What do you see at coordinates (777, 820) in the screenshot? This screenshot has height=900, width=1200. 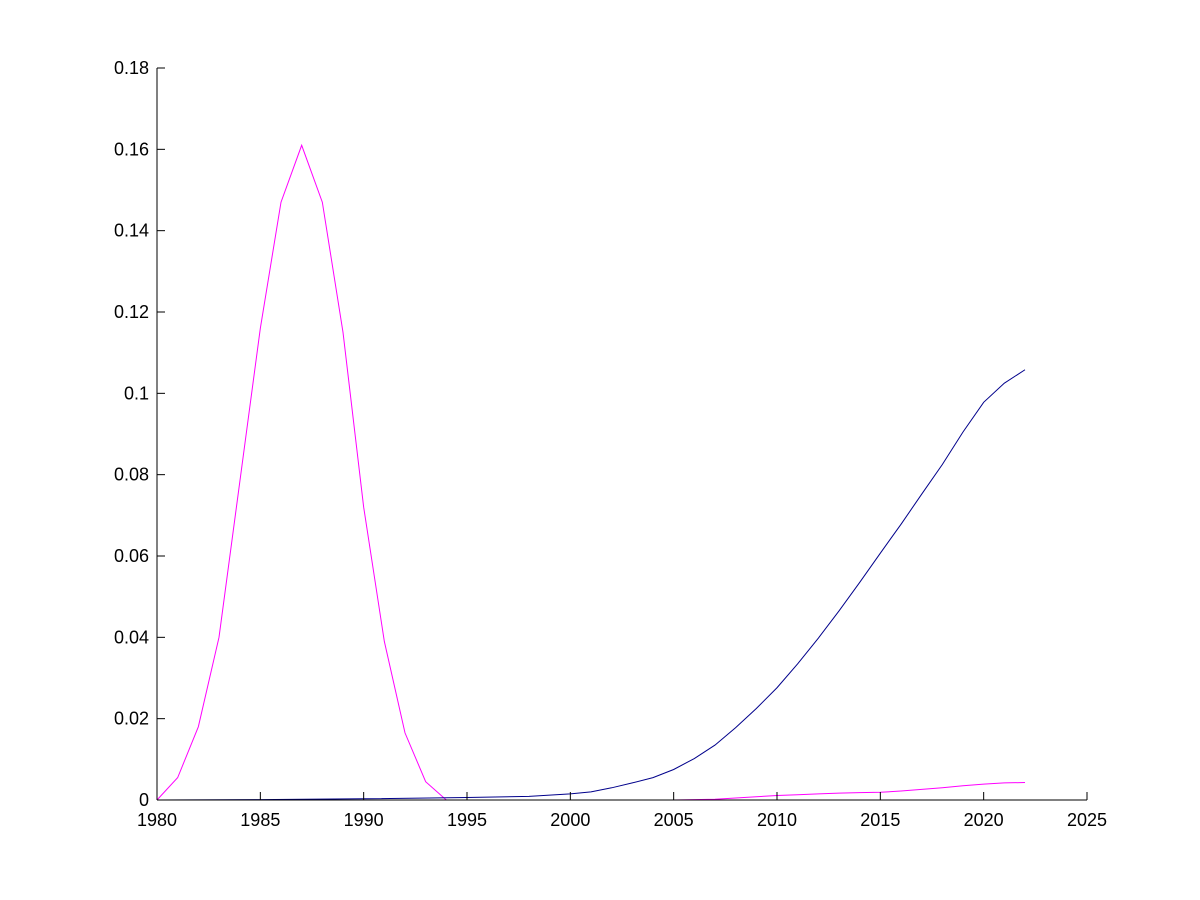 I see `x-tick-label: 2010` at bounding box center [777, 820].